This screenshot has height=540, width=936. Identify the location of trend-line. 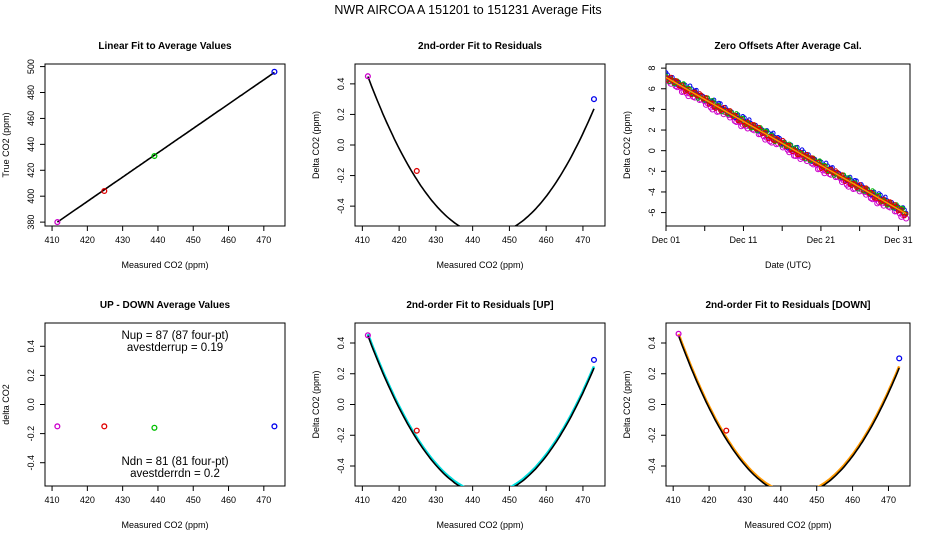
(786, 145).